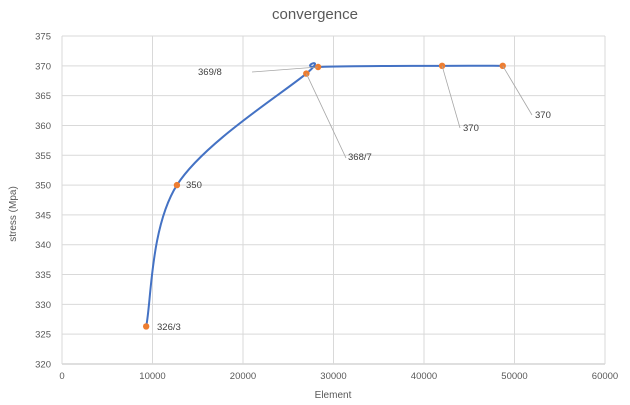 The height and width of the screenshot is (405, 630). Describe the element at coordinates (43, 126) in the screenshot. I see `y-tick-label: 360` at that location.